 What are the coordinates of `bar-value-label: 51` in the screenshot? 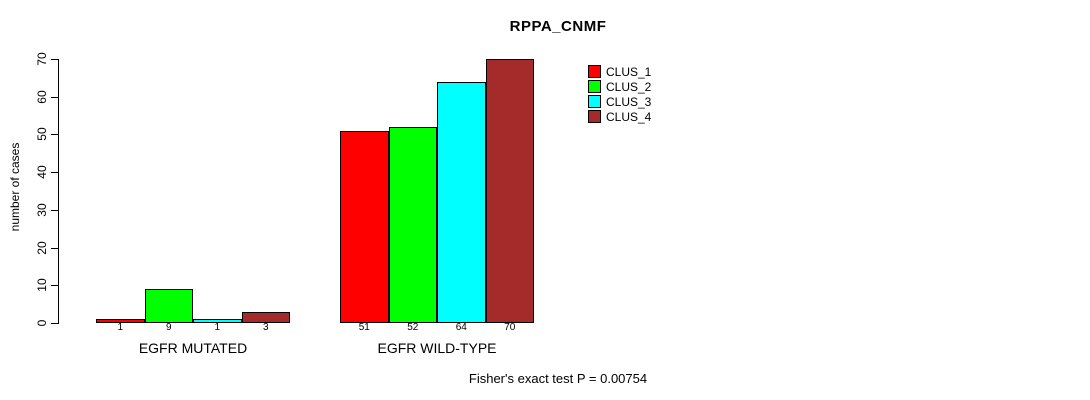 It's located at (364, 327).